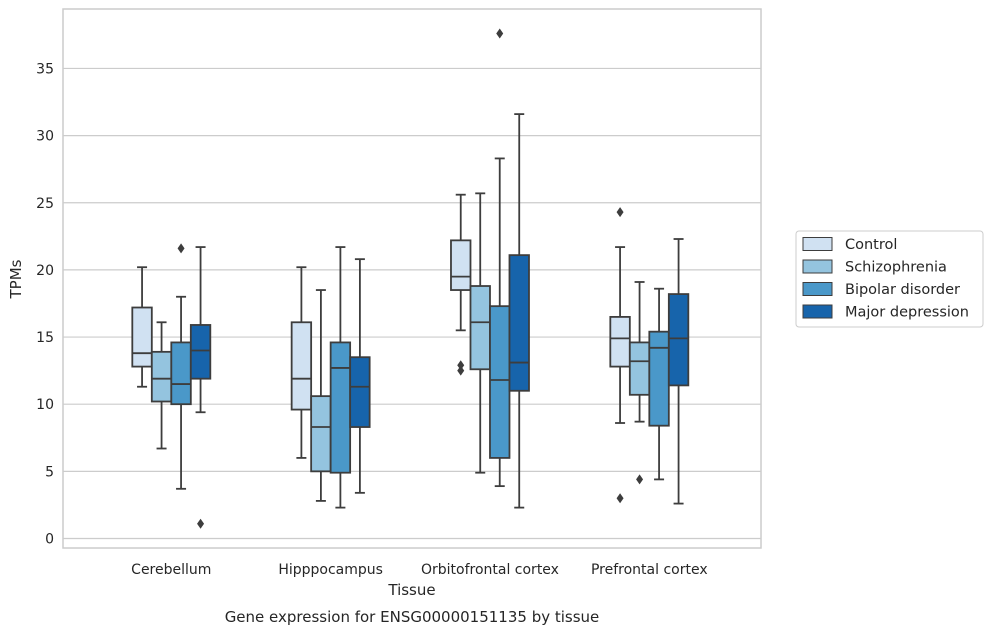 This screenshot has height=638, width=993. Describe the element at coordinates (49, 472) in the screenshot. I see `y-tick-label: 5` at that location.